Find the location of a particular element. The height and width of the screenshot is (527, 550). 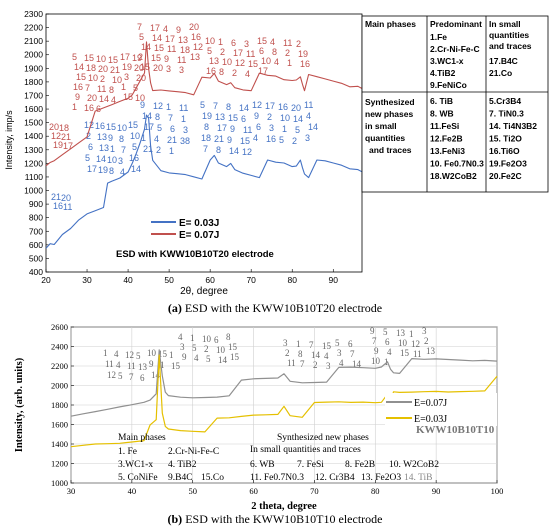

anno-b-label-38: 5 is located at coordinates (337, 343).